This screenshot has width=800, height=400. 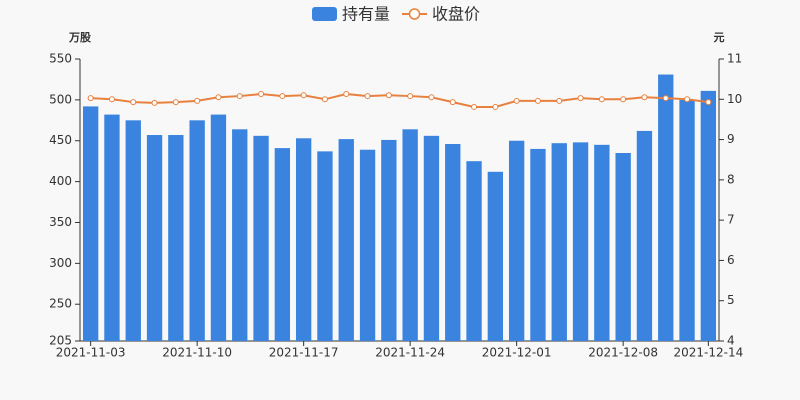 I want to click on y-tick-label: 450, so click(x=60, y=140).